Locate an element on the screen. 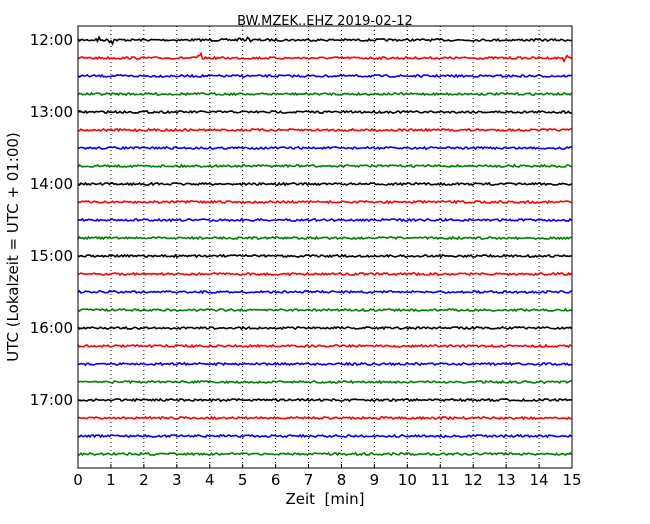  y-tick-label: 14:00 is located at coordinates (51, 184).